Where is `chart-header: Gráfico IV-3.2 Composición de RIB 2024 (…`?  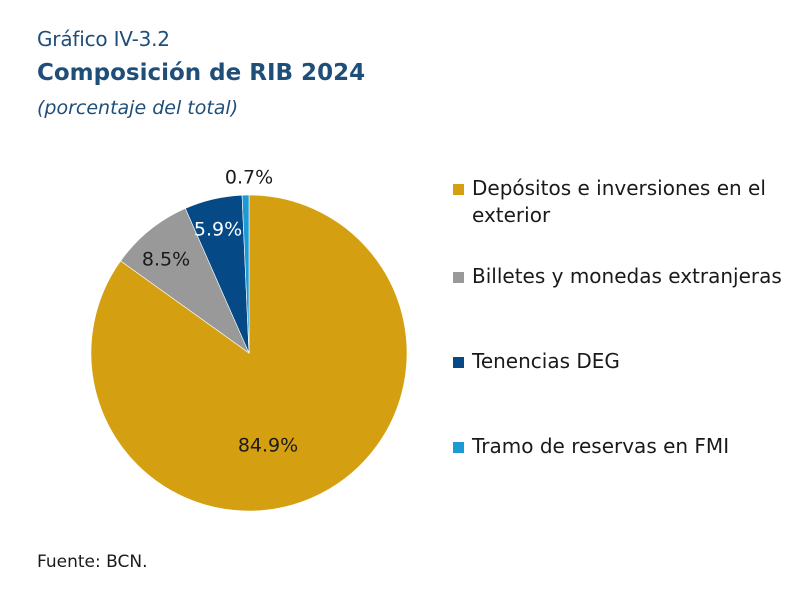
chart-header: Gráfico IV-3.2 Composición de RIB 2024 (… is located at coordinates (407, 74).